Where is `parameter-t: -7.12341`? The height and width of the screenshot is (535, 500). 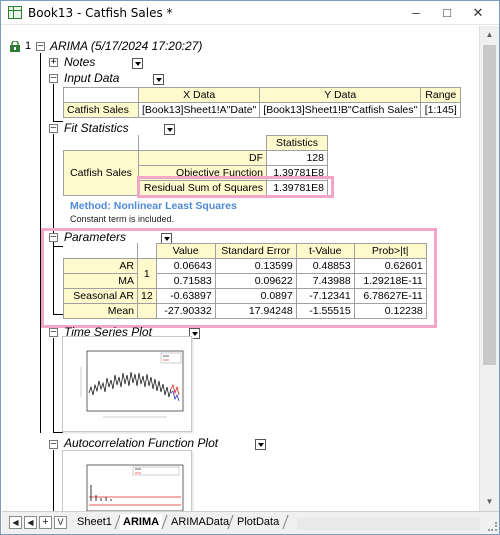
parameter-t: -7.12341 is located at coordinates (325, 296).